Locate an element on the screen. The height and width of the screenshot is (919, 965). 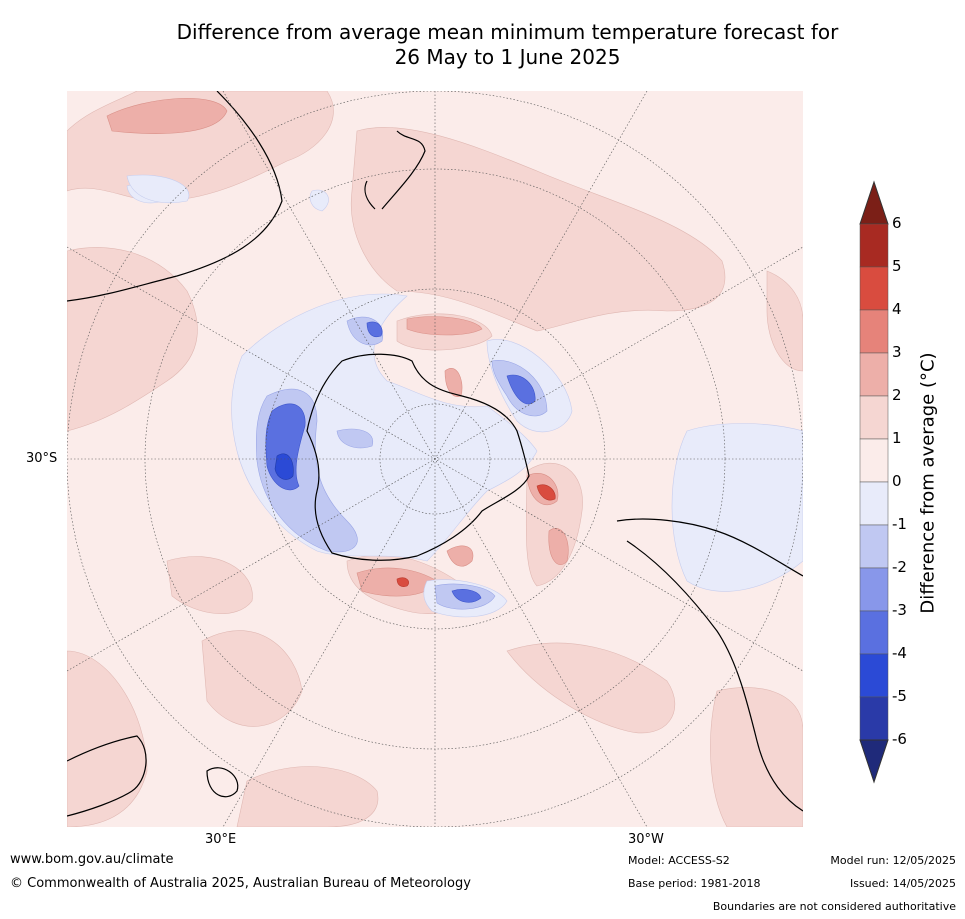
antarctica-coastline is located at coordinates (418, 457).